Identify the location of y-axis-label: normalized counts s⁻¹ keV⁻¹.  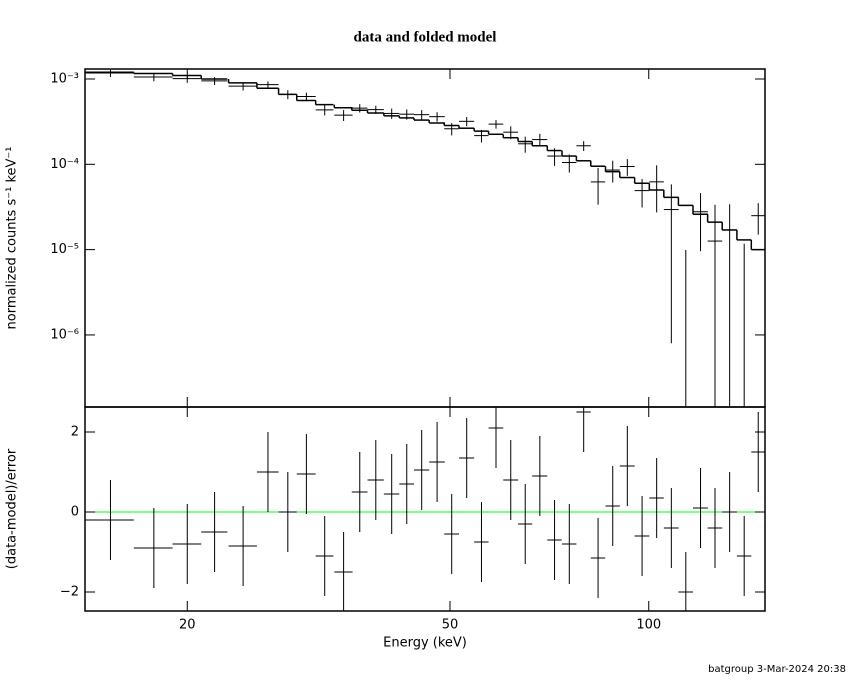
(12, 238).